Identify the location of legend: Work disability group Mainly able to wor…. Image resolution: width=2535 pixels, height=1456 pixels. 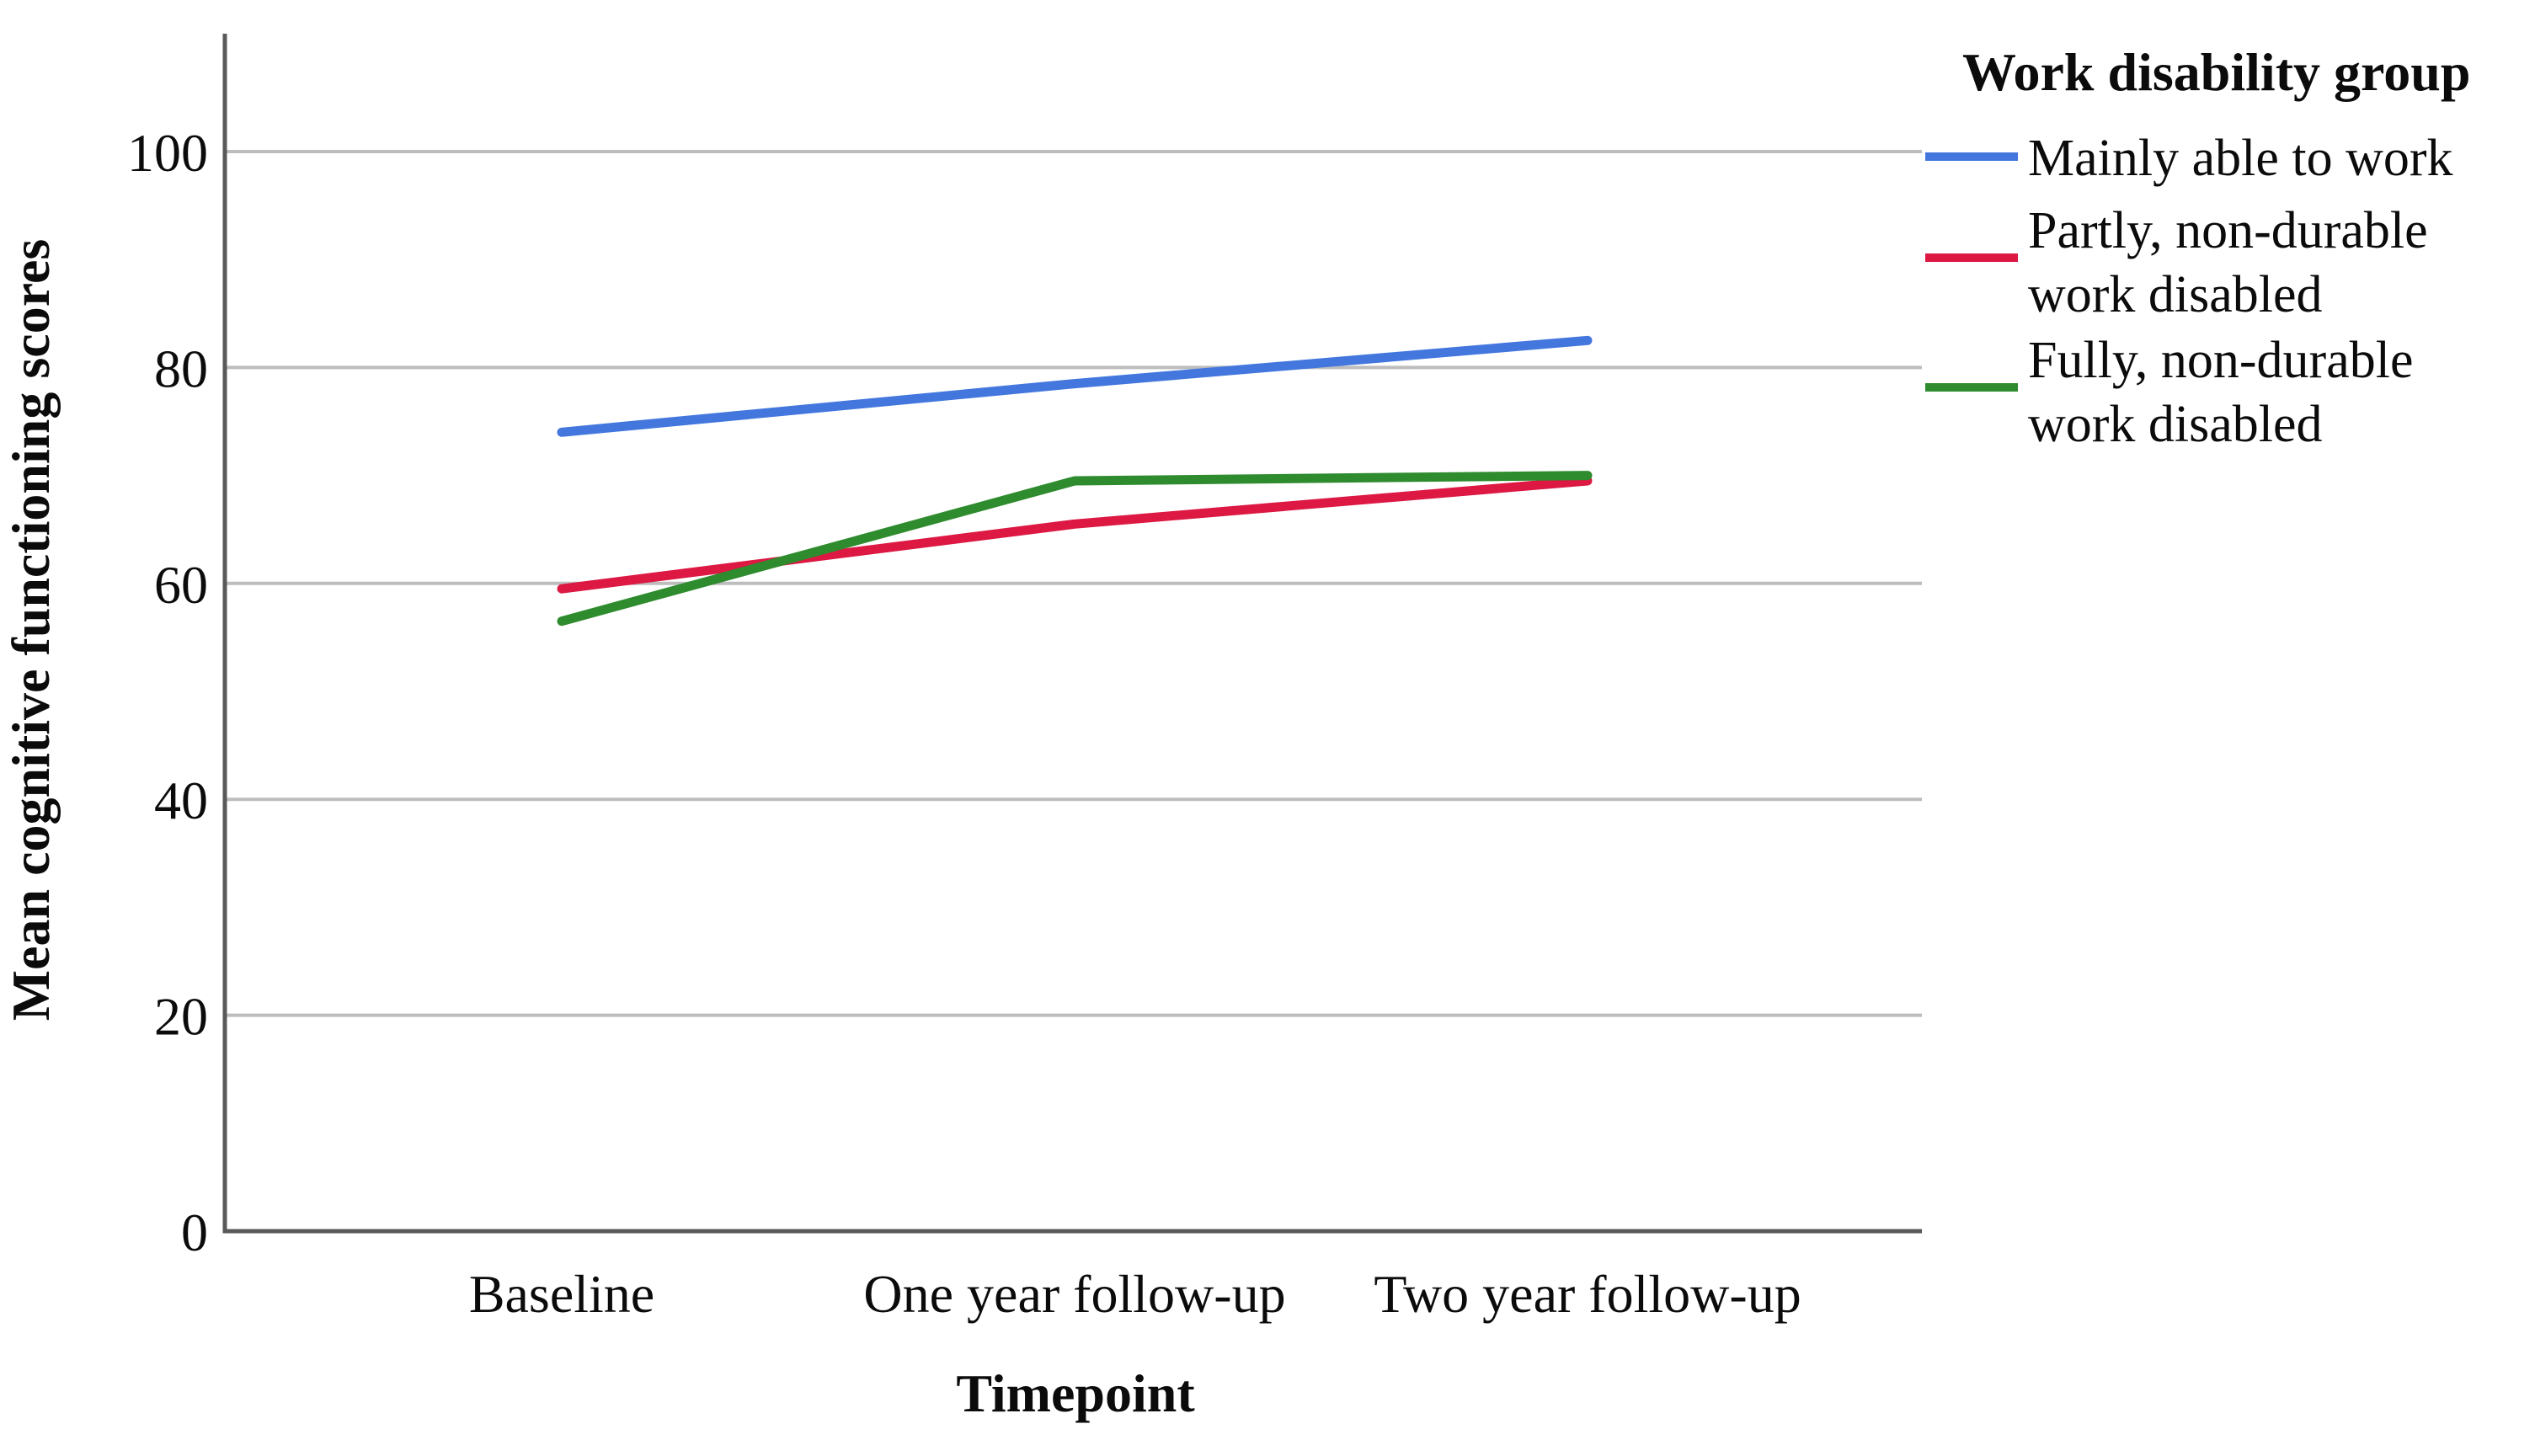
(2197, 247).